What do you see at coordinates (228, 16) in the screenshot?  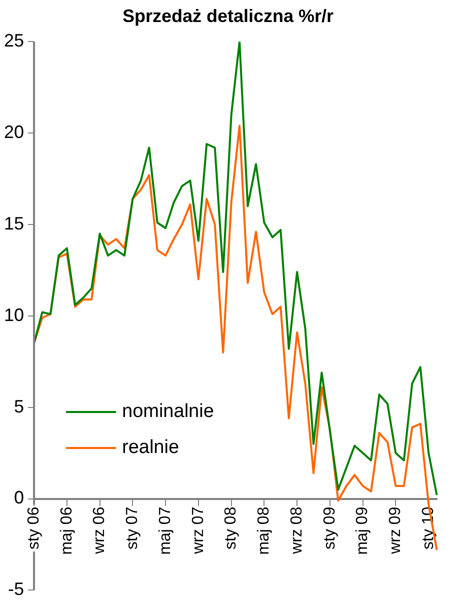 I see `chart-title: Sprzedaż detaliczna %r/r` at bounding box center [228, 16].